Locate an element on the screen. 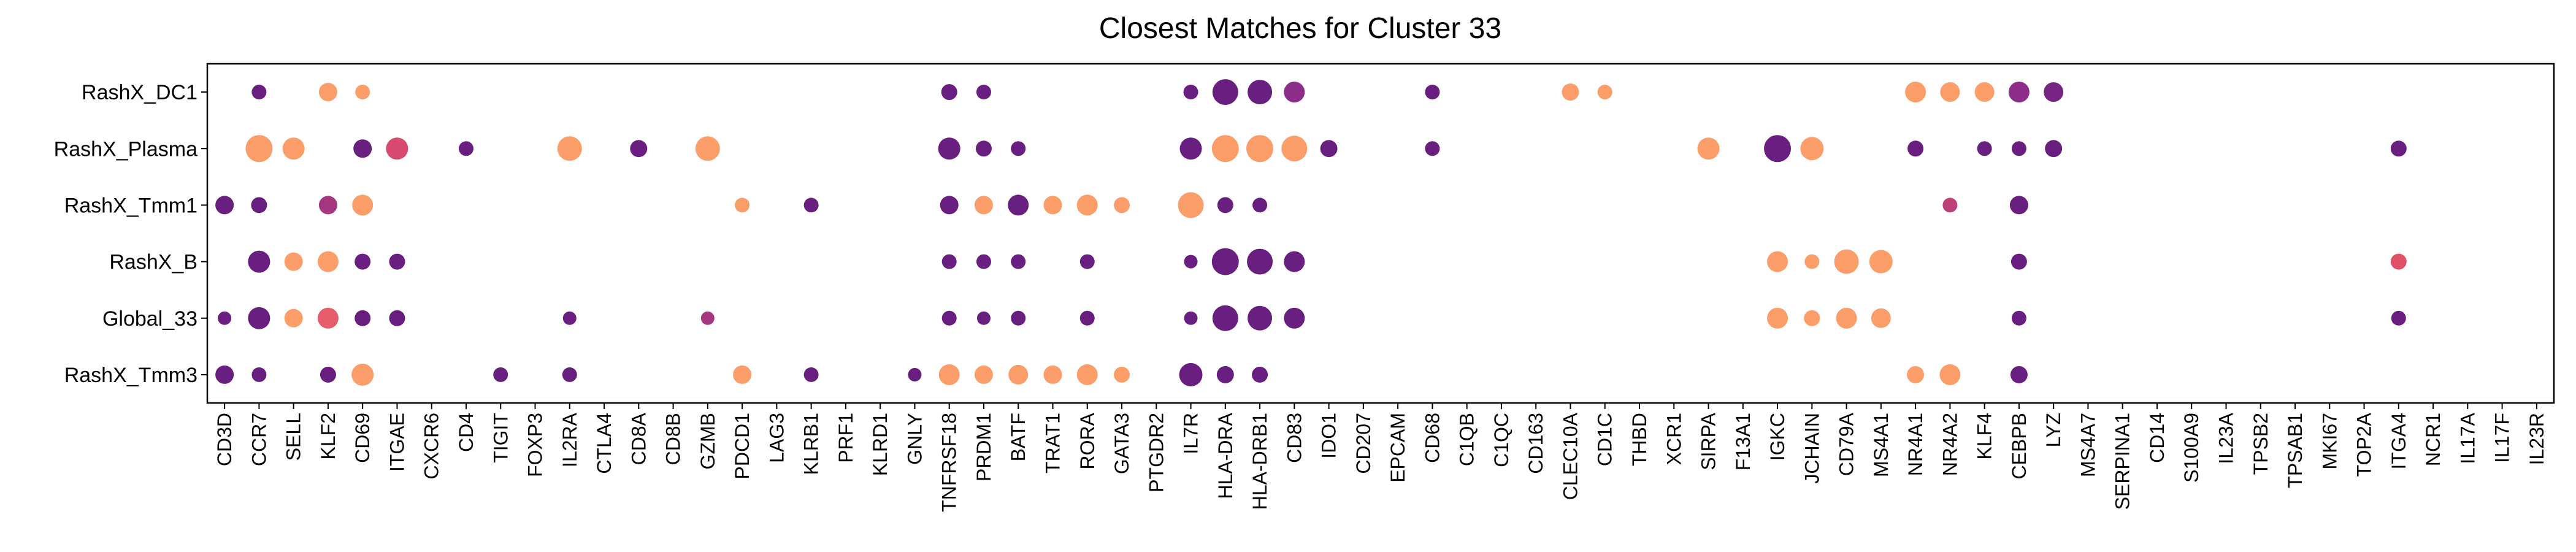  x-tick-label: CD69 is located at coordinates (362, 438).